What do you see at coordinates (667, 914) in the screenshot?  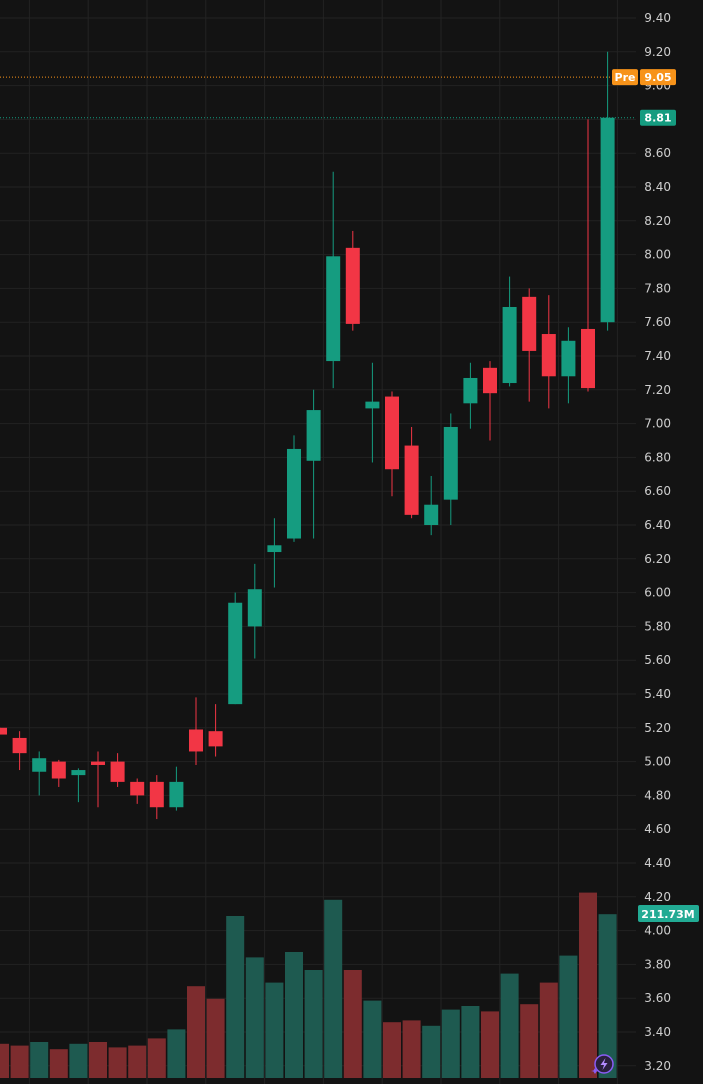 I see `volume-value: 211.73M` at bounding box center [667, 914].